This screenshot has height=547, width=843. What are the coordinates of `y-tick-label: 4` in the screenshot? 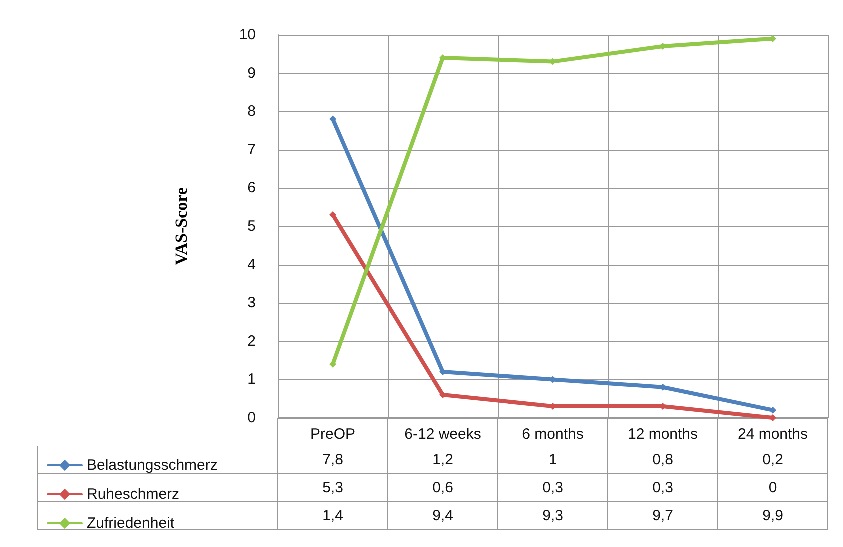 It's located at (252, 265).